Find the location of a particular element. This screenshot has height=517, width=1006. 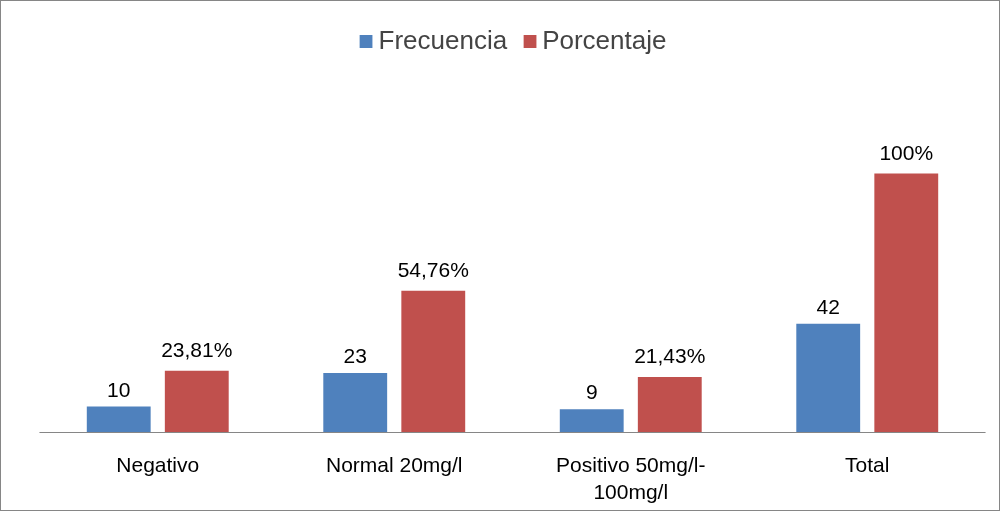

data-label: 54,76% is located at coordinates (433, 269).